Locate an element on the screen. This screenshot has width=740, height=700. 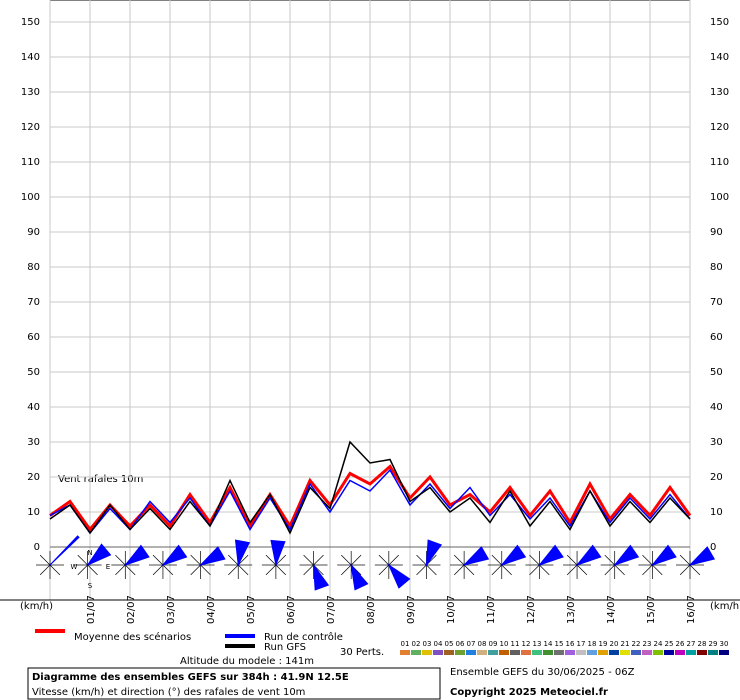
legend-label: Moyenne des scénarios is located at coordinates (132, 637).